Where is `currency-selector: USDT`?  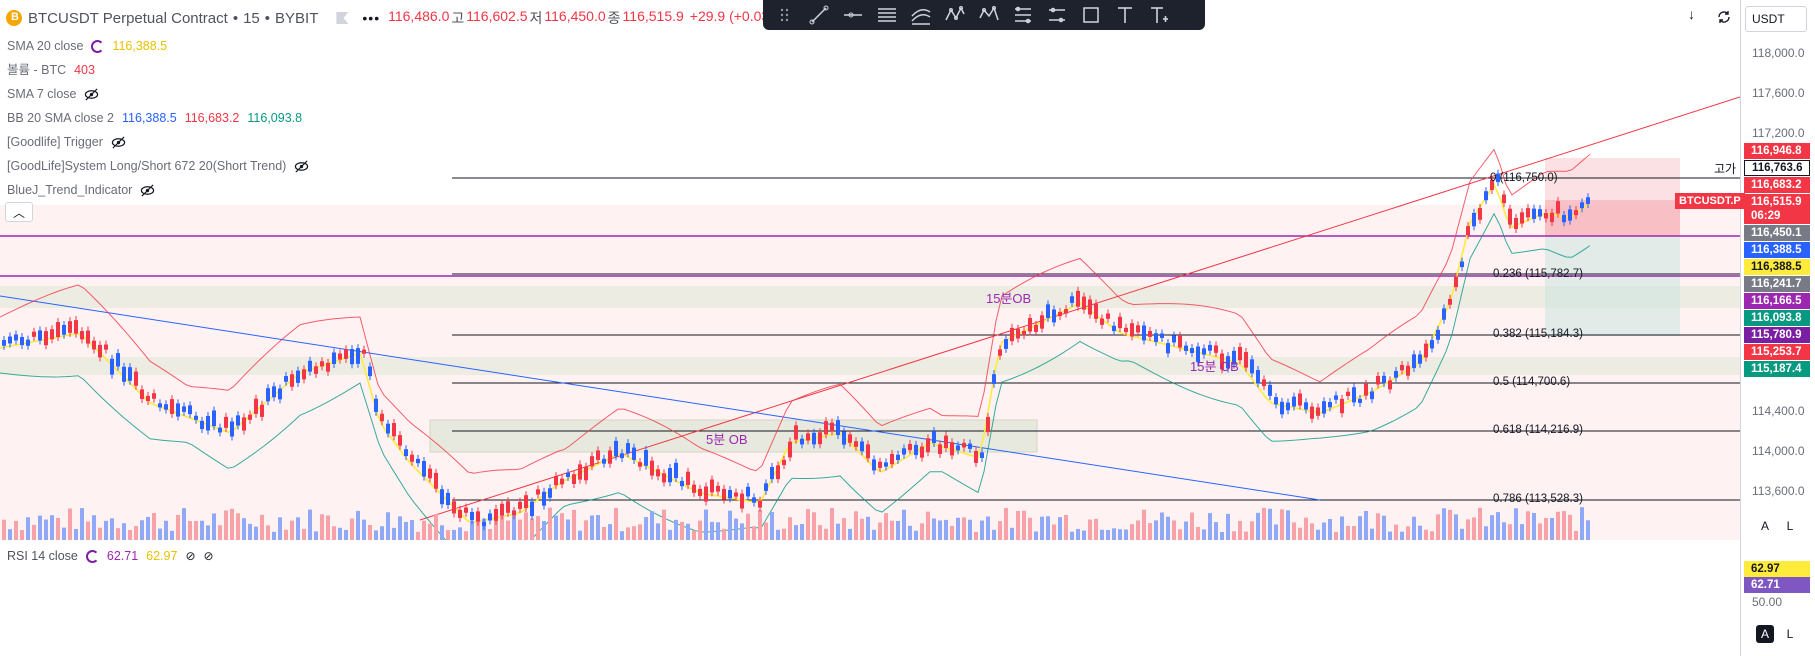 currency-selector: USDT is located at coordinates (1776, 19).